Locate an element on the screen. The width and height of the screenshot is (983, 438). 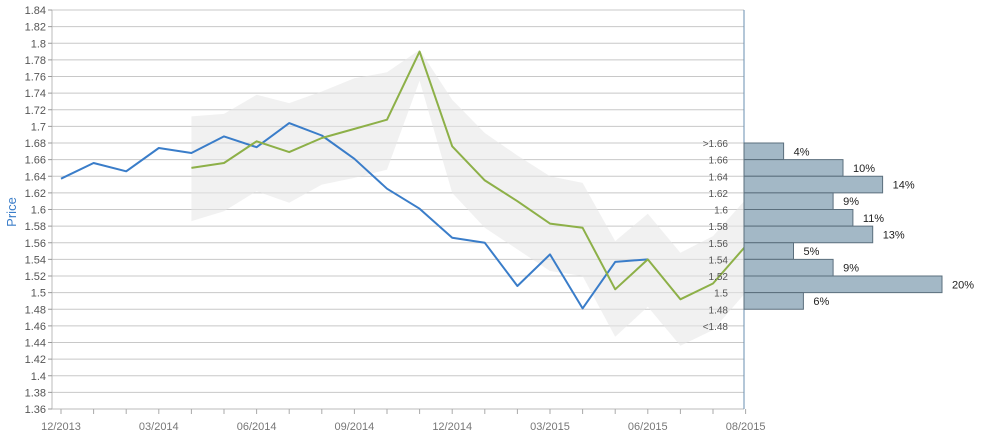
y-tick-label: 1.6 is located at coordinates (38, 211).